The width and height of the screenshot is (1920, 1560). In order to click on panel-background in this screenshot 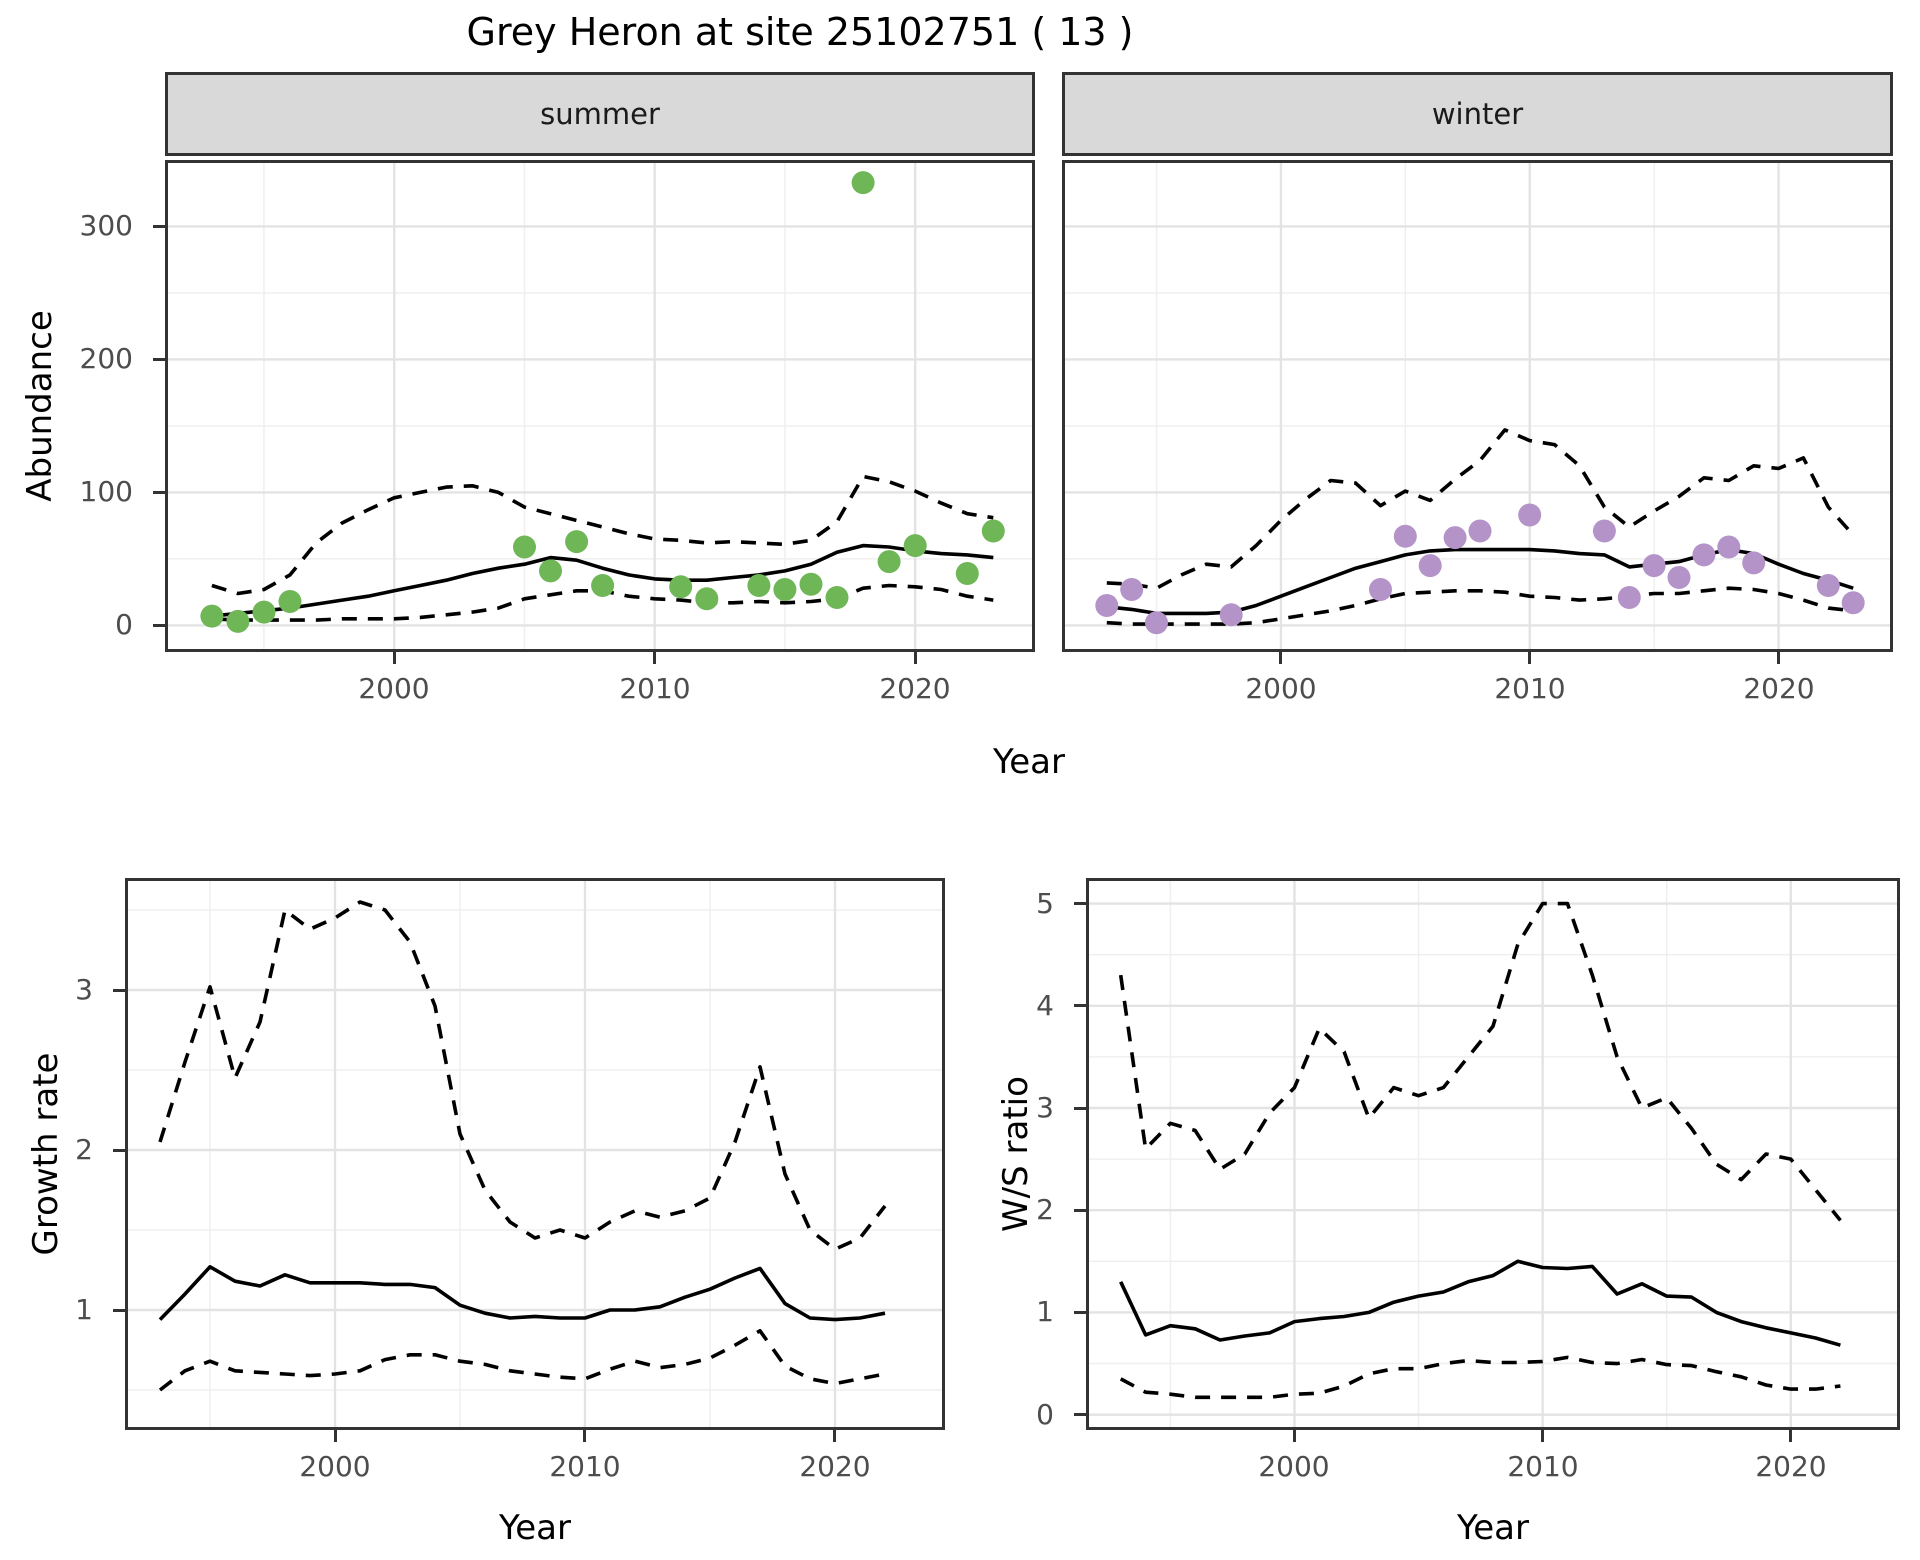, I will do `click(1477, 406)`.